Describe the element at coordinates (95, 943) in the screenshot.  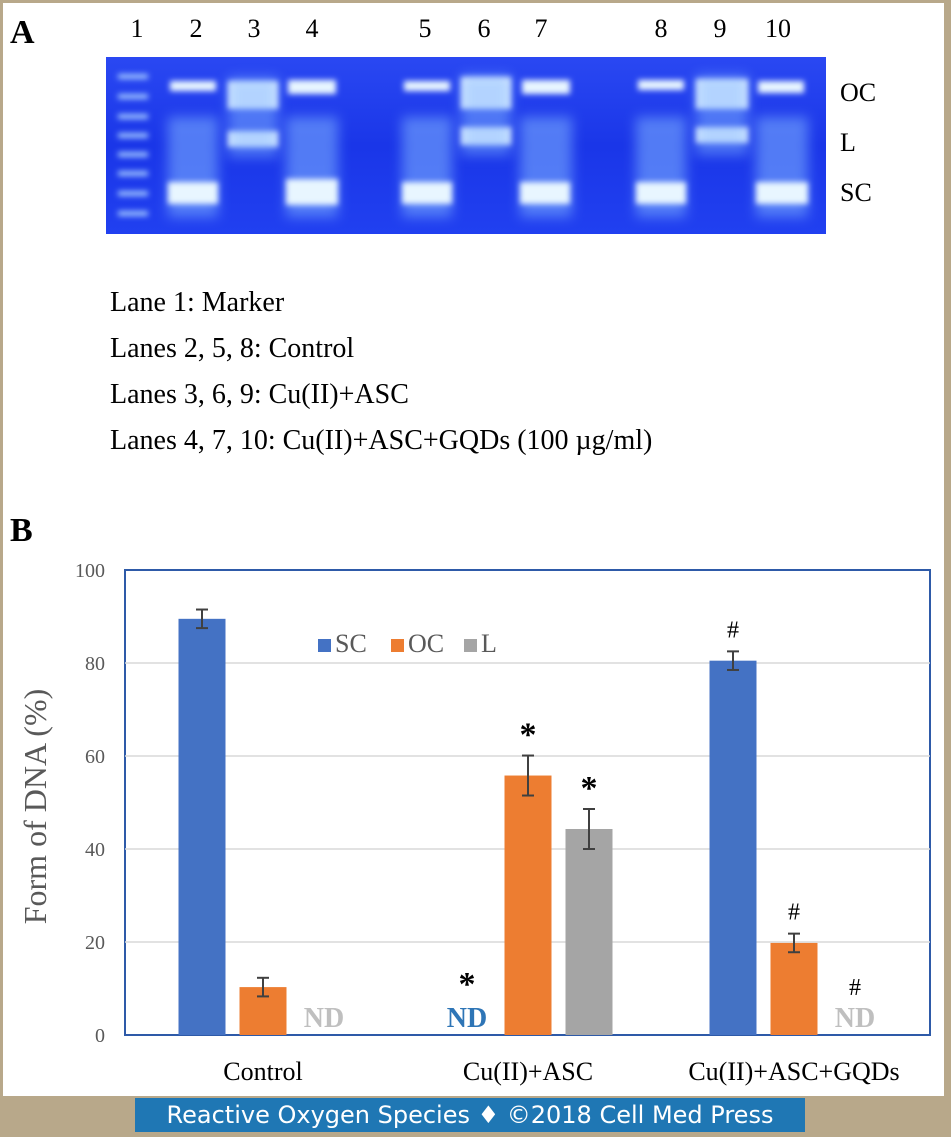
I see `y-tick-label: 20` at that location.